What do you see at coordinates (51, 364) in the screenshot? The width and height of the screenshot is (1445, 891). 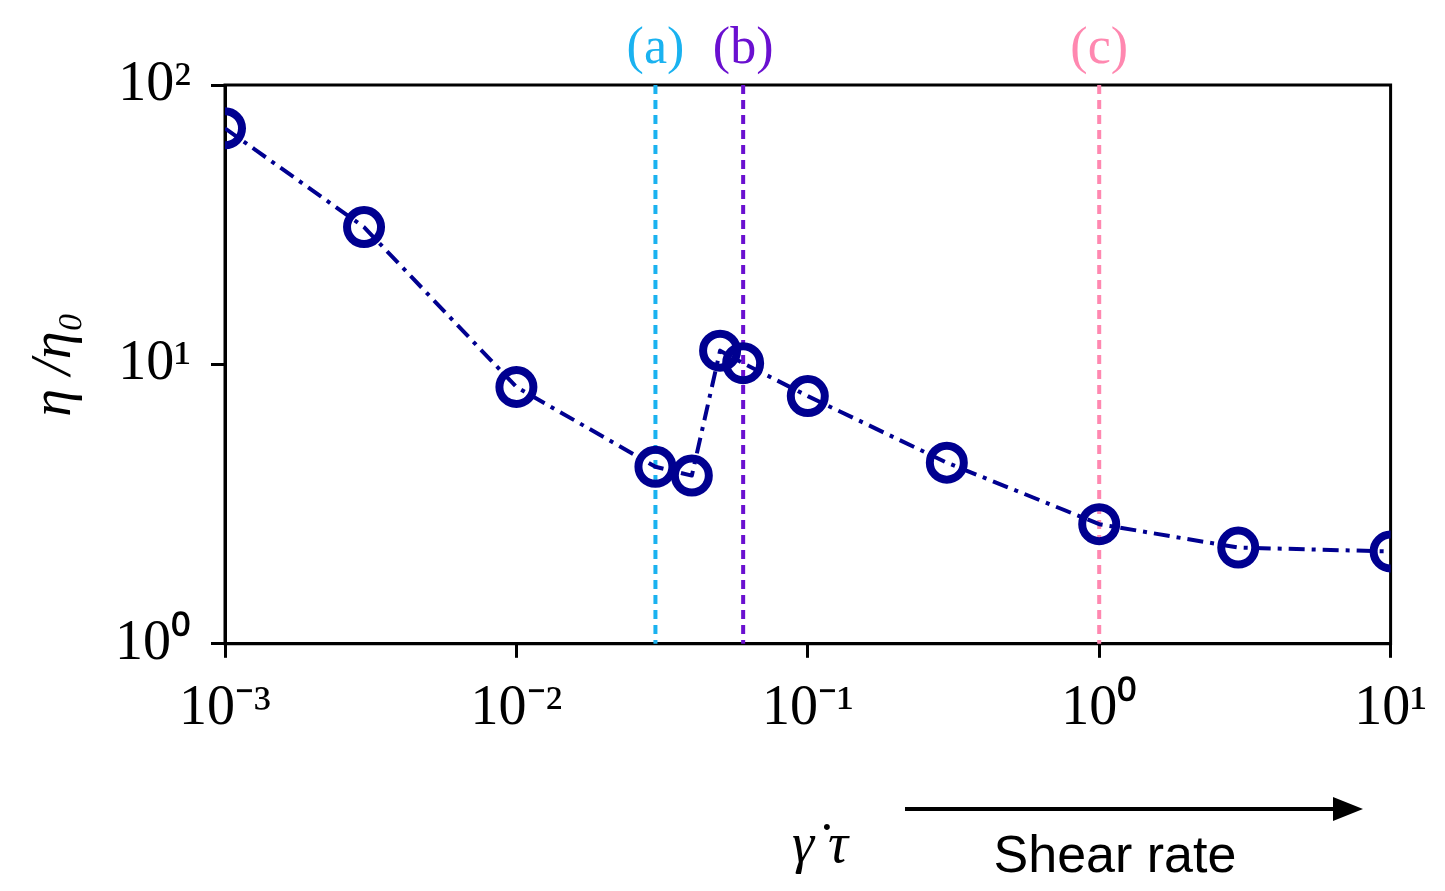 I see `y-axis-title: η /η₀` at bounding box center [51, 364].